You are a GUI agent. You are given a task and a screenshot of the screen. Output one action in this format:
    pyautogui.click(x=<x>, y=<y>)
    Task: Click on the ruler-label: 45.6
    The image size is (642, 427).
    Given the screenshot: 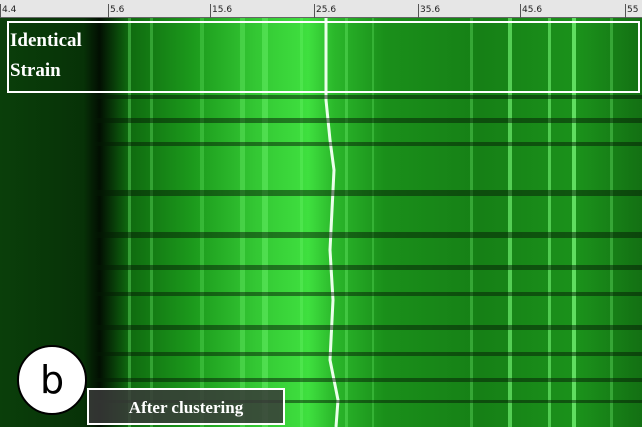 What is the action you would take?
    pyautogui.click(x=532, y=10)
    